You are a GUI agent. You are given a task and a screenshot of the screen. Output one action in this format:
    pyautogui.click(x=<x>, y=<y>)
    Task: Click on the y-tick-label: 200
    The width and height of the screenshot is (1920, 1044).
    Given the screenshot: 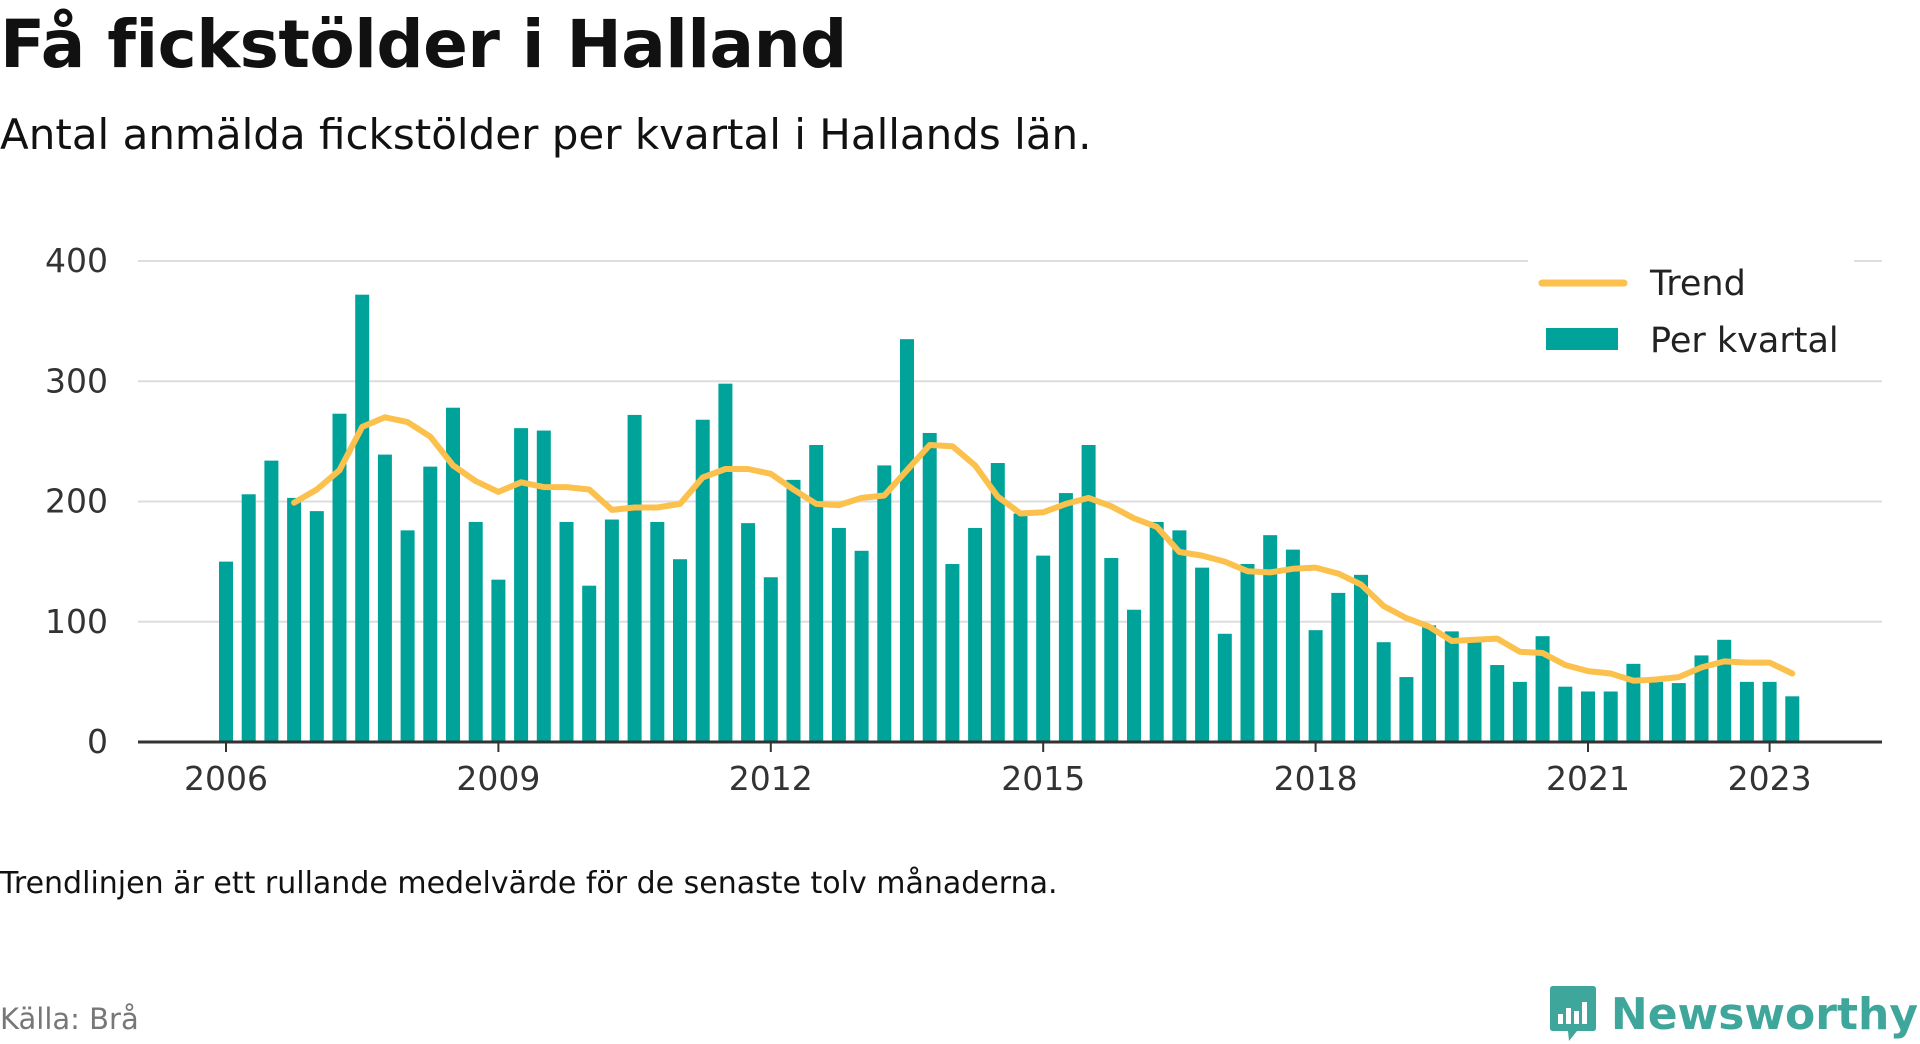 What is the action you would take?
    pyautogui.click(x=76, y=501)
    